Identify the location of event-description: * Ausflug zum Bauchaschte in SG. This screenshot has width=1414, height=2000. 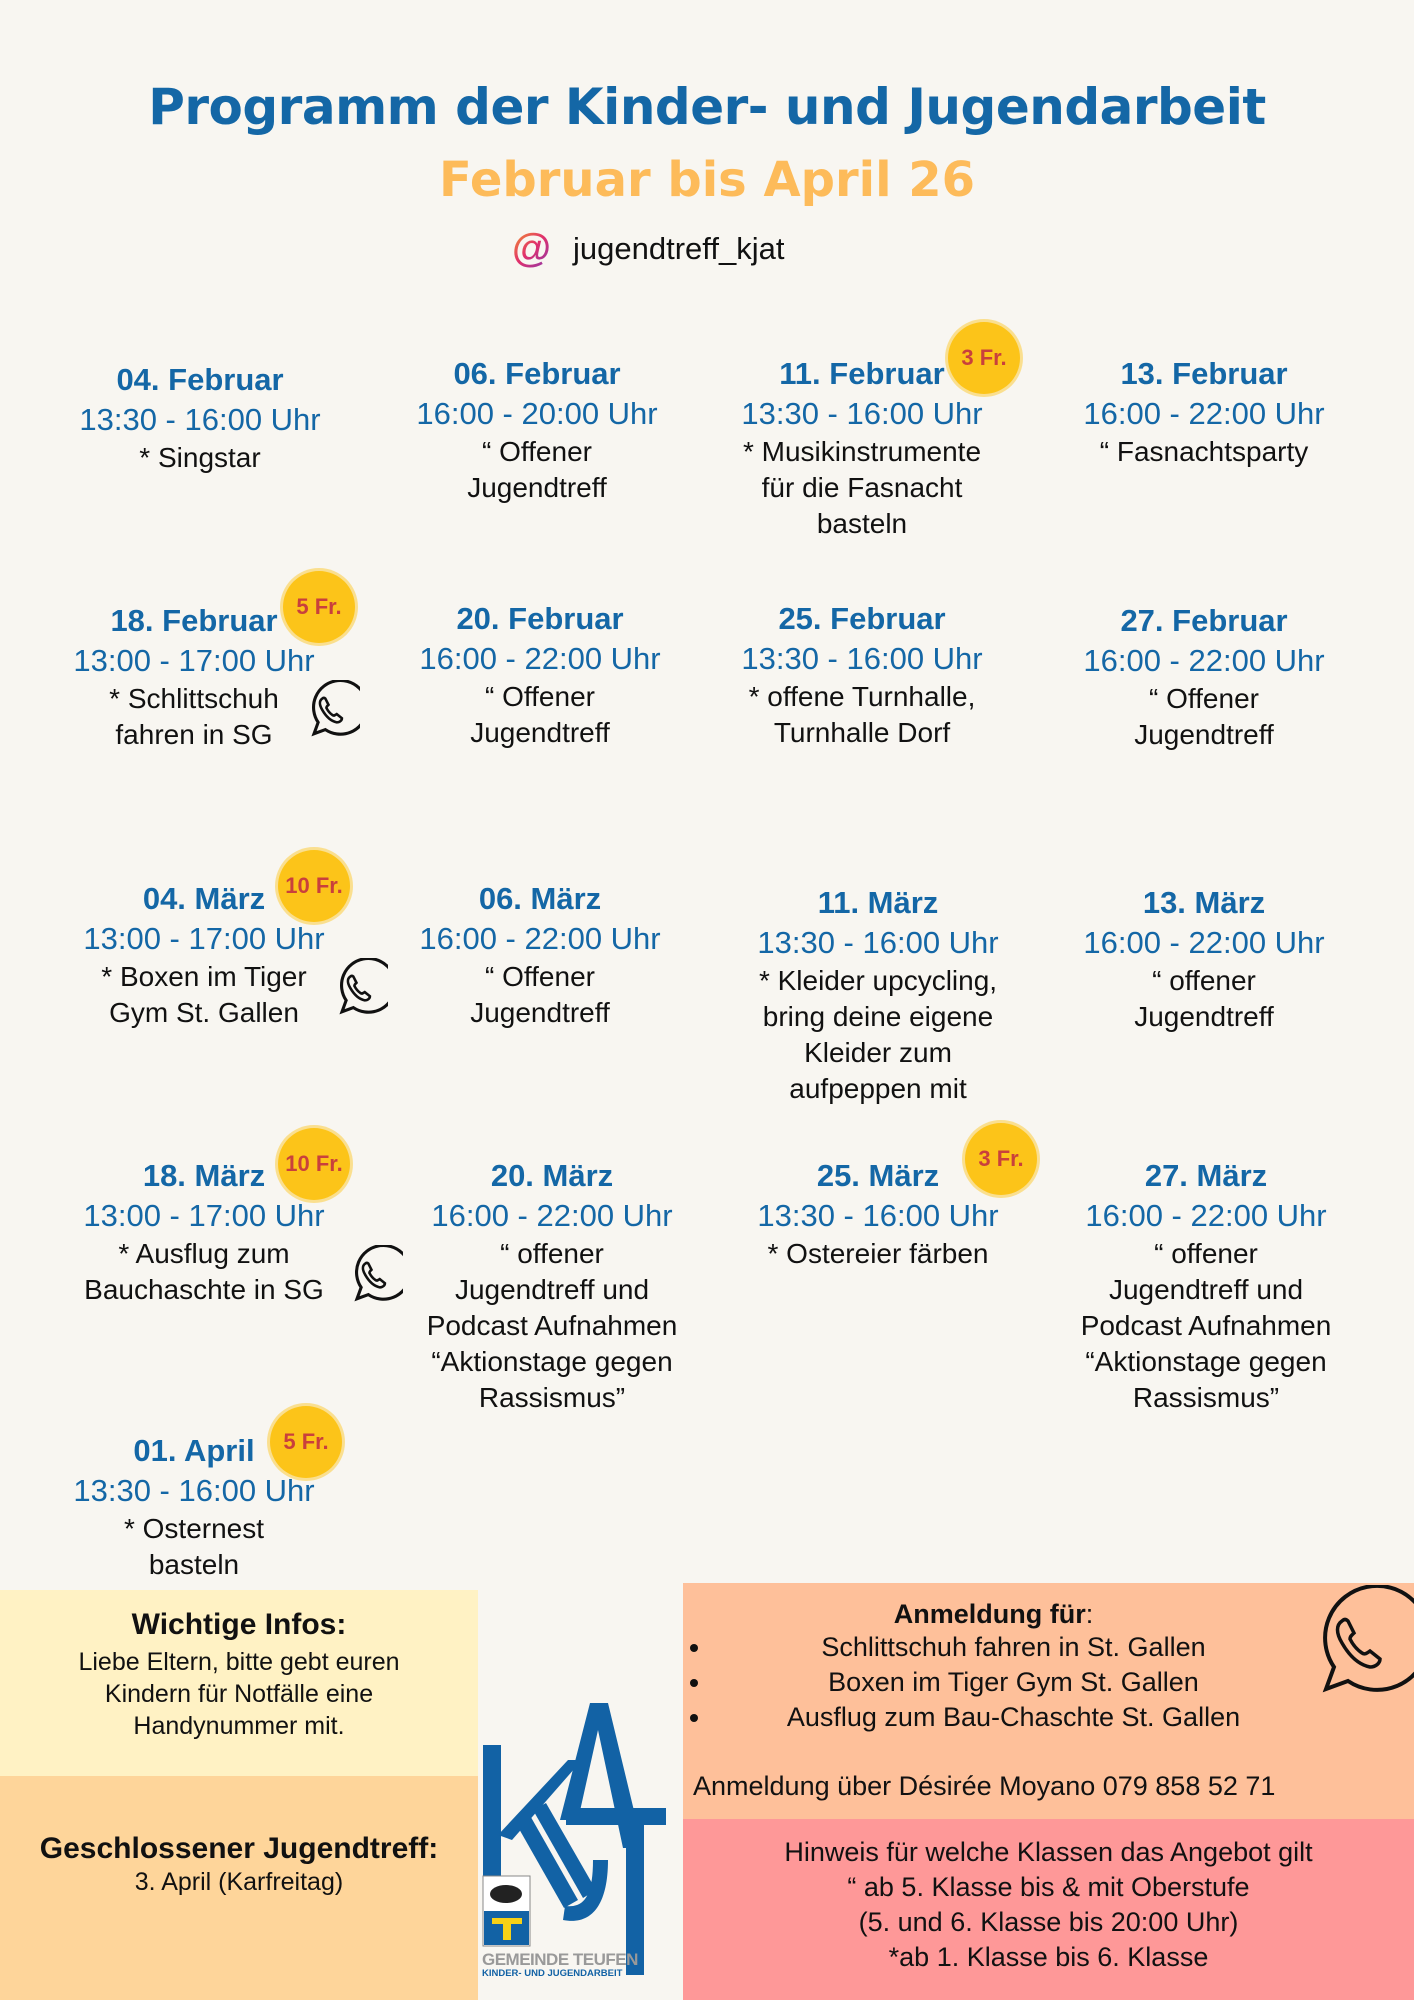
(204, 1271).